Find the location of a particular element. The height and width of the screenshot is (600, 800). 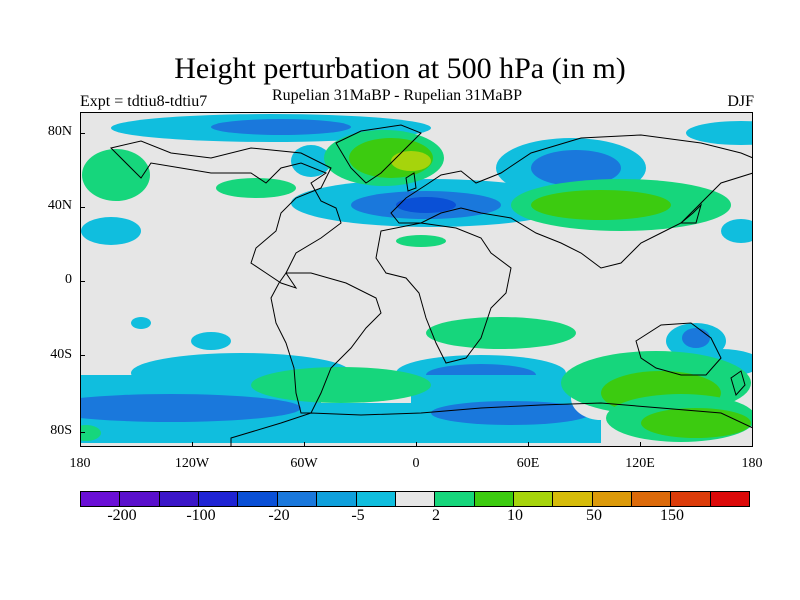

latitude-label: 40N is located at coordinates (59, 205).